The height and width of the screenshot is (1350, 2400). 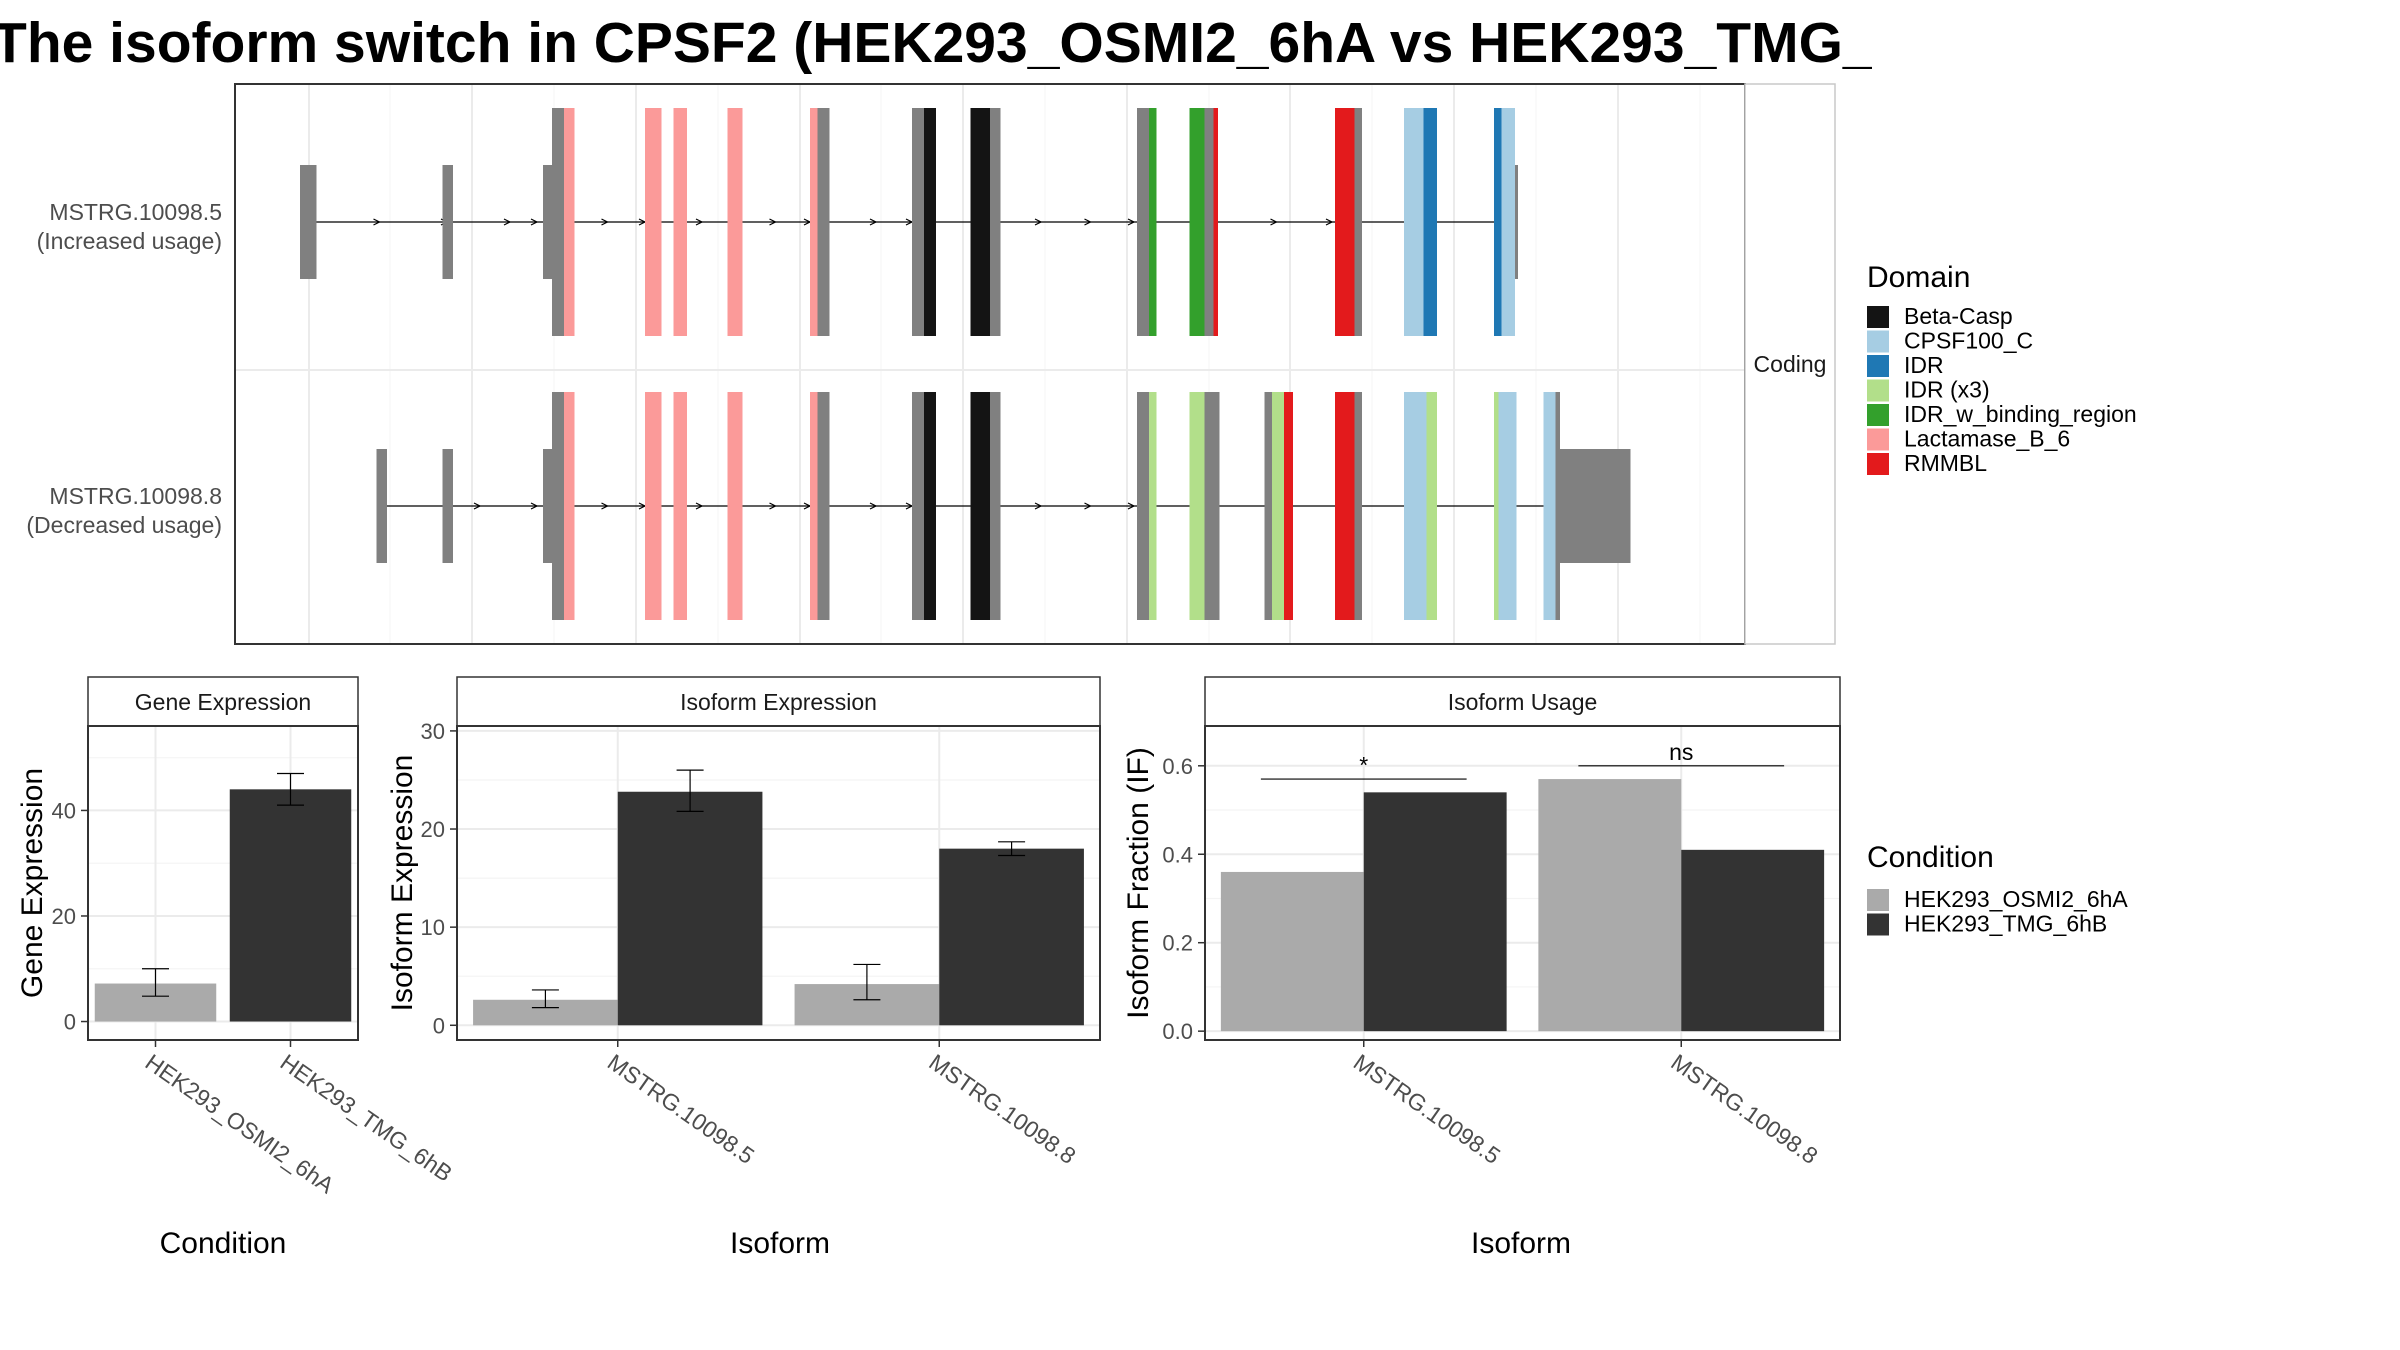 I want to click on y-tick-label: 0.2, so click(x=1177, y=943).